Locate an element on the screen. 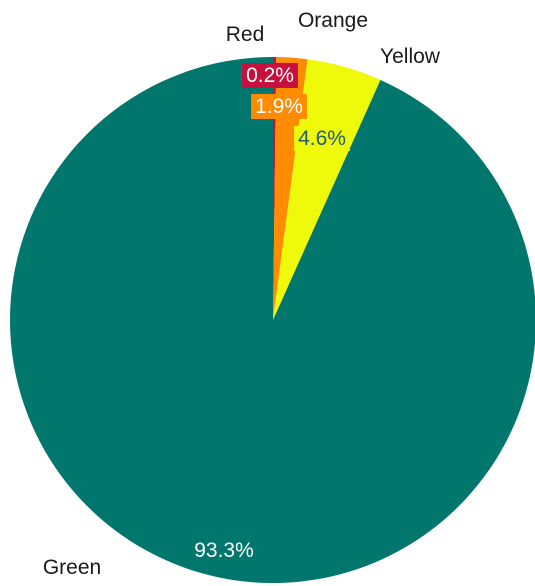 The image size is (535, 586). category-label-green: Green is located at coordinates (72, 567).